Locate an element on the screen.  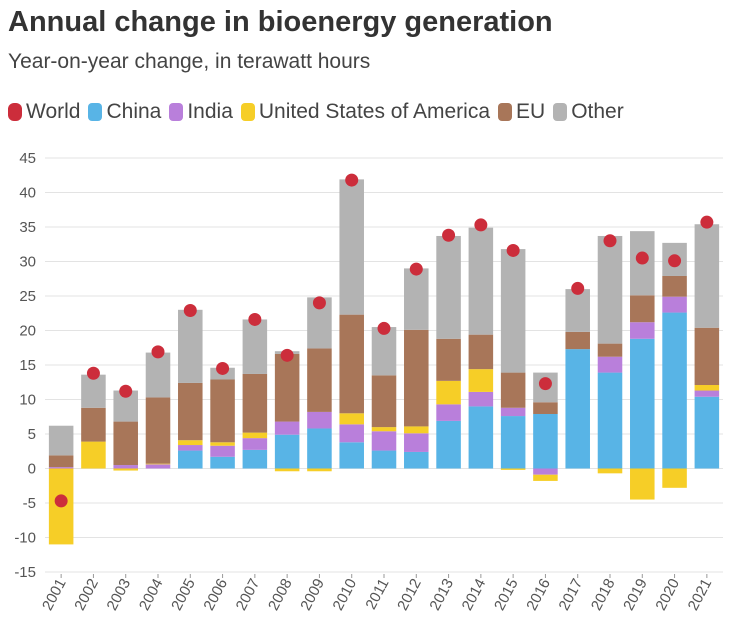
chart-subtitle: Year-on-year change, in terawatt hours is located at coordinates (189, 61).